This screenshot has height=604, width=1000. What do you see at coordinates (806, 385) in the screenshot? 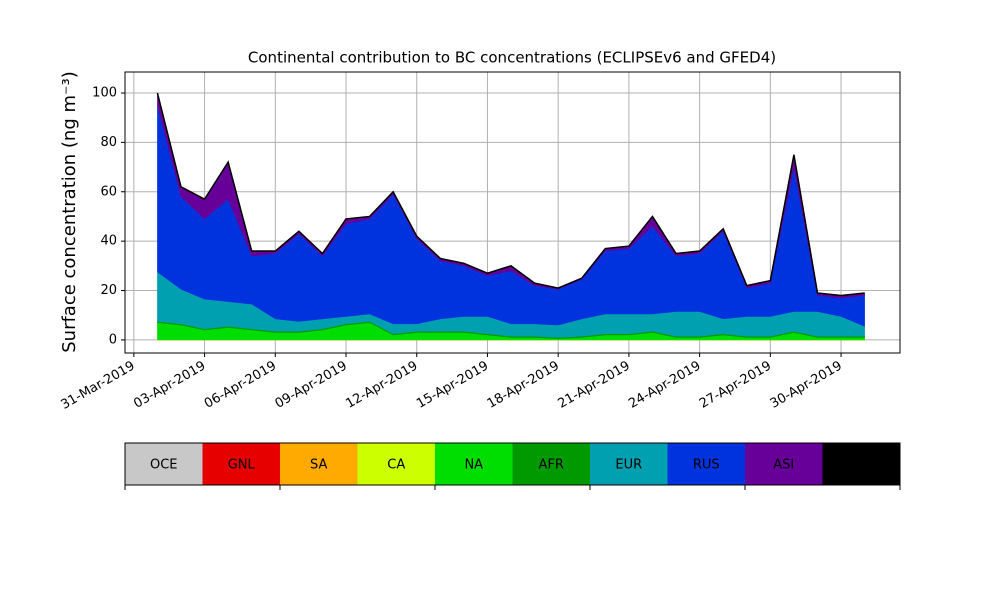
I see `x-tick-label: 30-Apr-2019` at bounding box center [806, 385].